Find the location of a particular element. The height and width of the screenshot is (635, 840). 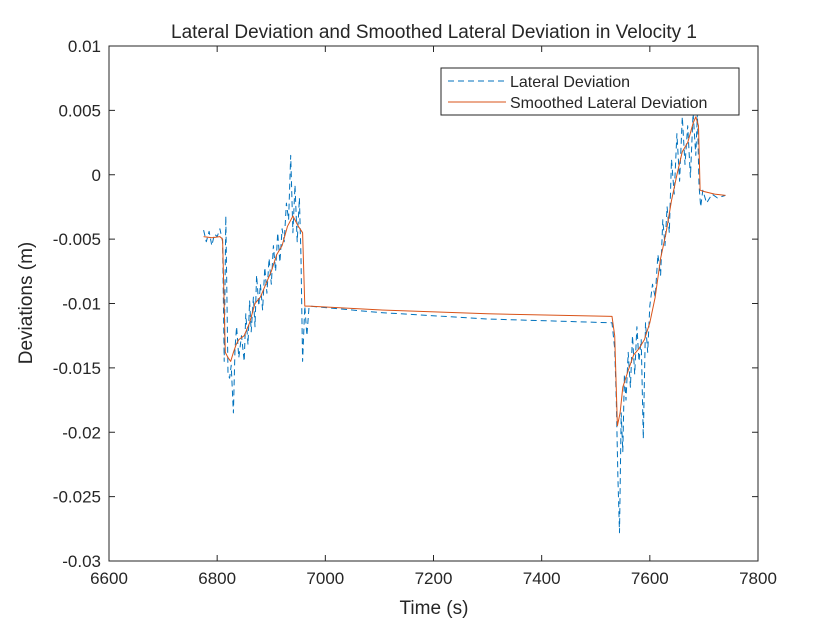

x-tick-label: 7800 is located at coordinates (758, 578).